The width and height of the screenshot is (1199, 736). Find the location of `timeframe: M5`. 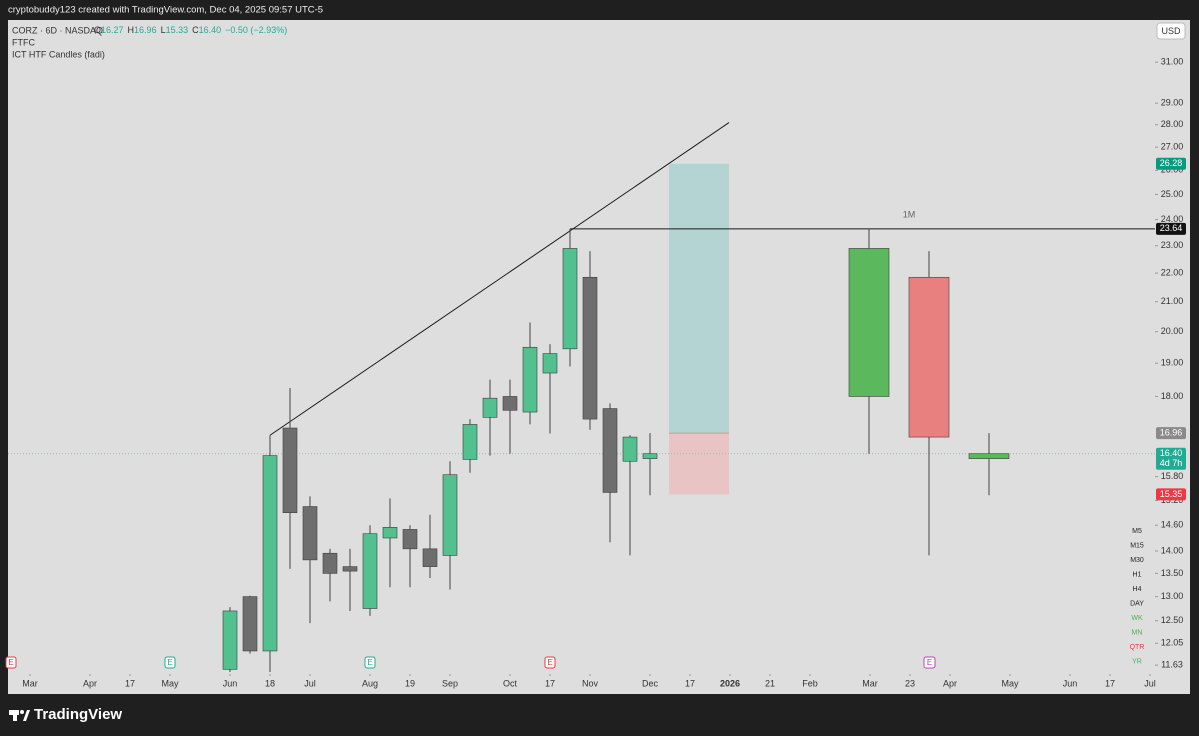

timeframe: M5 is located at coordinates (1137, 531).